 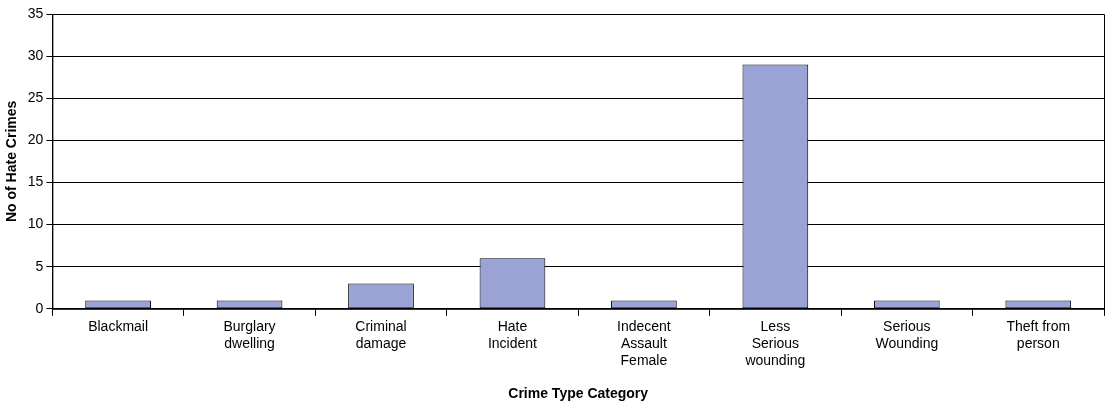 I want to click on x-tick-label: Indecent Assault Female, so click(x=644, y=343).